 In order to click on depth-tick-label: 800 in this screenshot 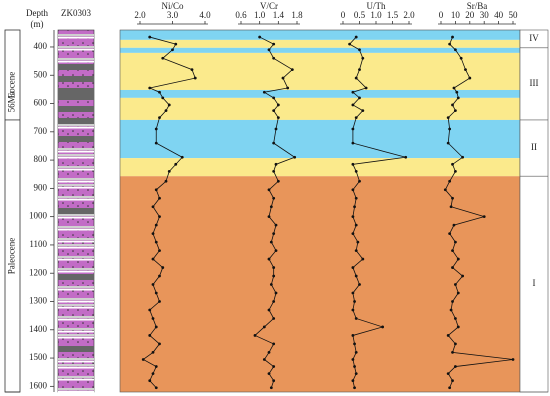, I will do `click(41, 159)`.